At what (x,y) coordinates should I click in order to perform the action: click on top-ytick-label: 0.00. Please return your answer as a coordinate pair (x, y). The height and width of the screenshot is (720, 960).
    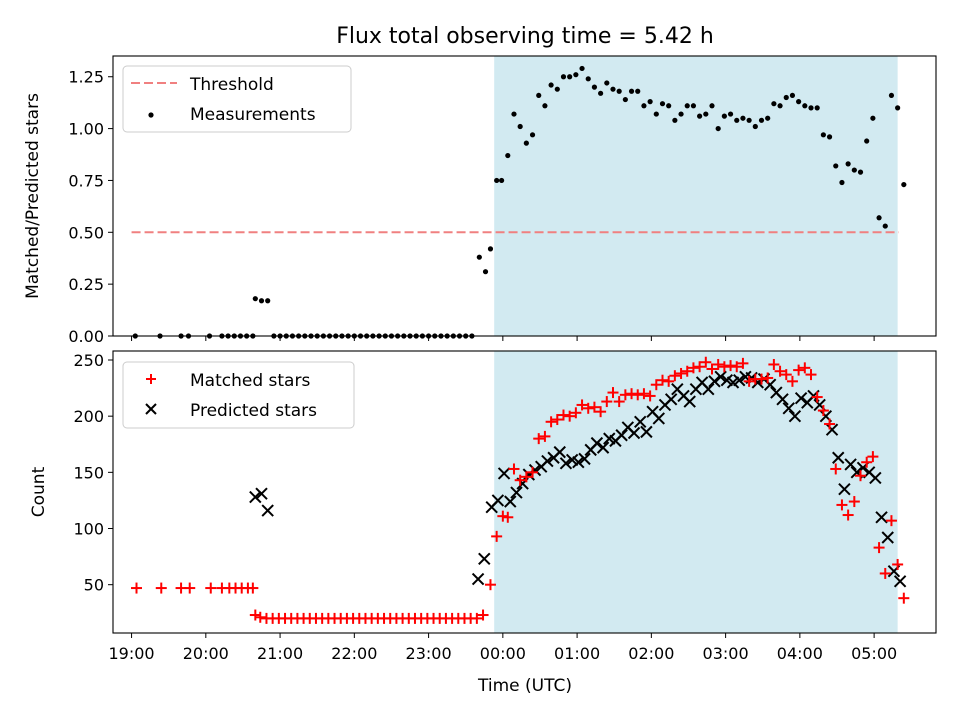
    Looking at the image, I should click on (86, 336).